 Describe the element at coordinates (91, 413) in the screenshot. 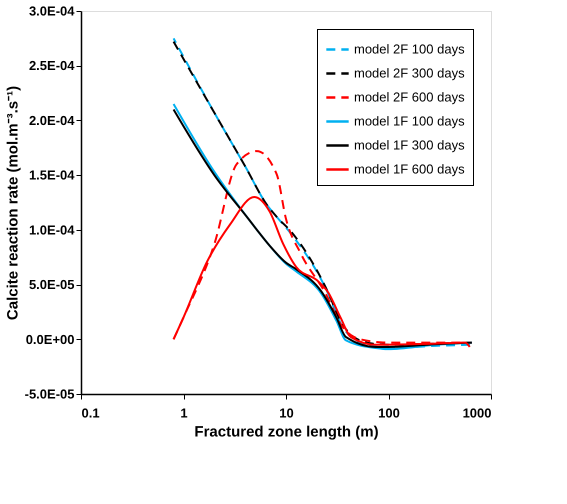

I see `x-tick-label: 0.1` at that location.